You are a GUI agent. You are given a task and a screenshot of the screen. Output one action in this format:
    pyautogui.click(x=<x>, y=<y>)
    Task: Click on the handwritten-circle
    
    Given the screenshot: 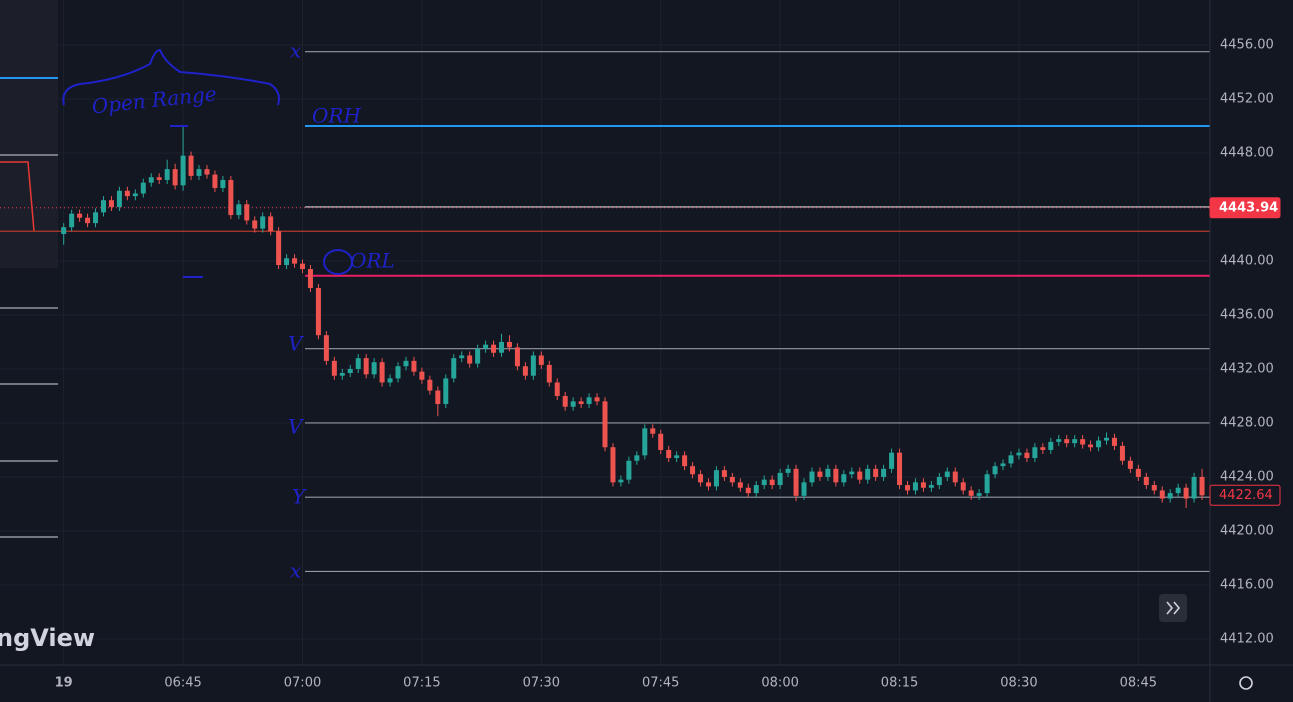 What is the action you would take?
    pyautogui.click(x=338, y=262)
    